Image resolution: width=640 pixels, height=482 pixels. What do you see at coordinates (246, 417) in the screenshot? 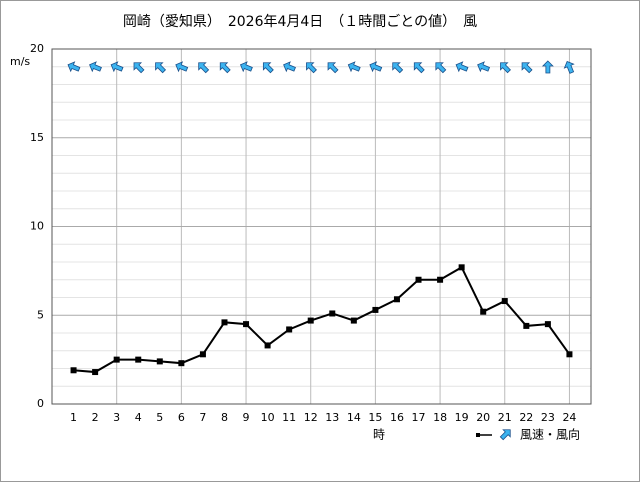
I see `x-tick-label: 9` at bounding box center [246, 417].